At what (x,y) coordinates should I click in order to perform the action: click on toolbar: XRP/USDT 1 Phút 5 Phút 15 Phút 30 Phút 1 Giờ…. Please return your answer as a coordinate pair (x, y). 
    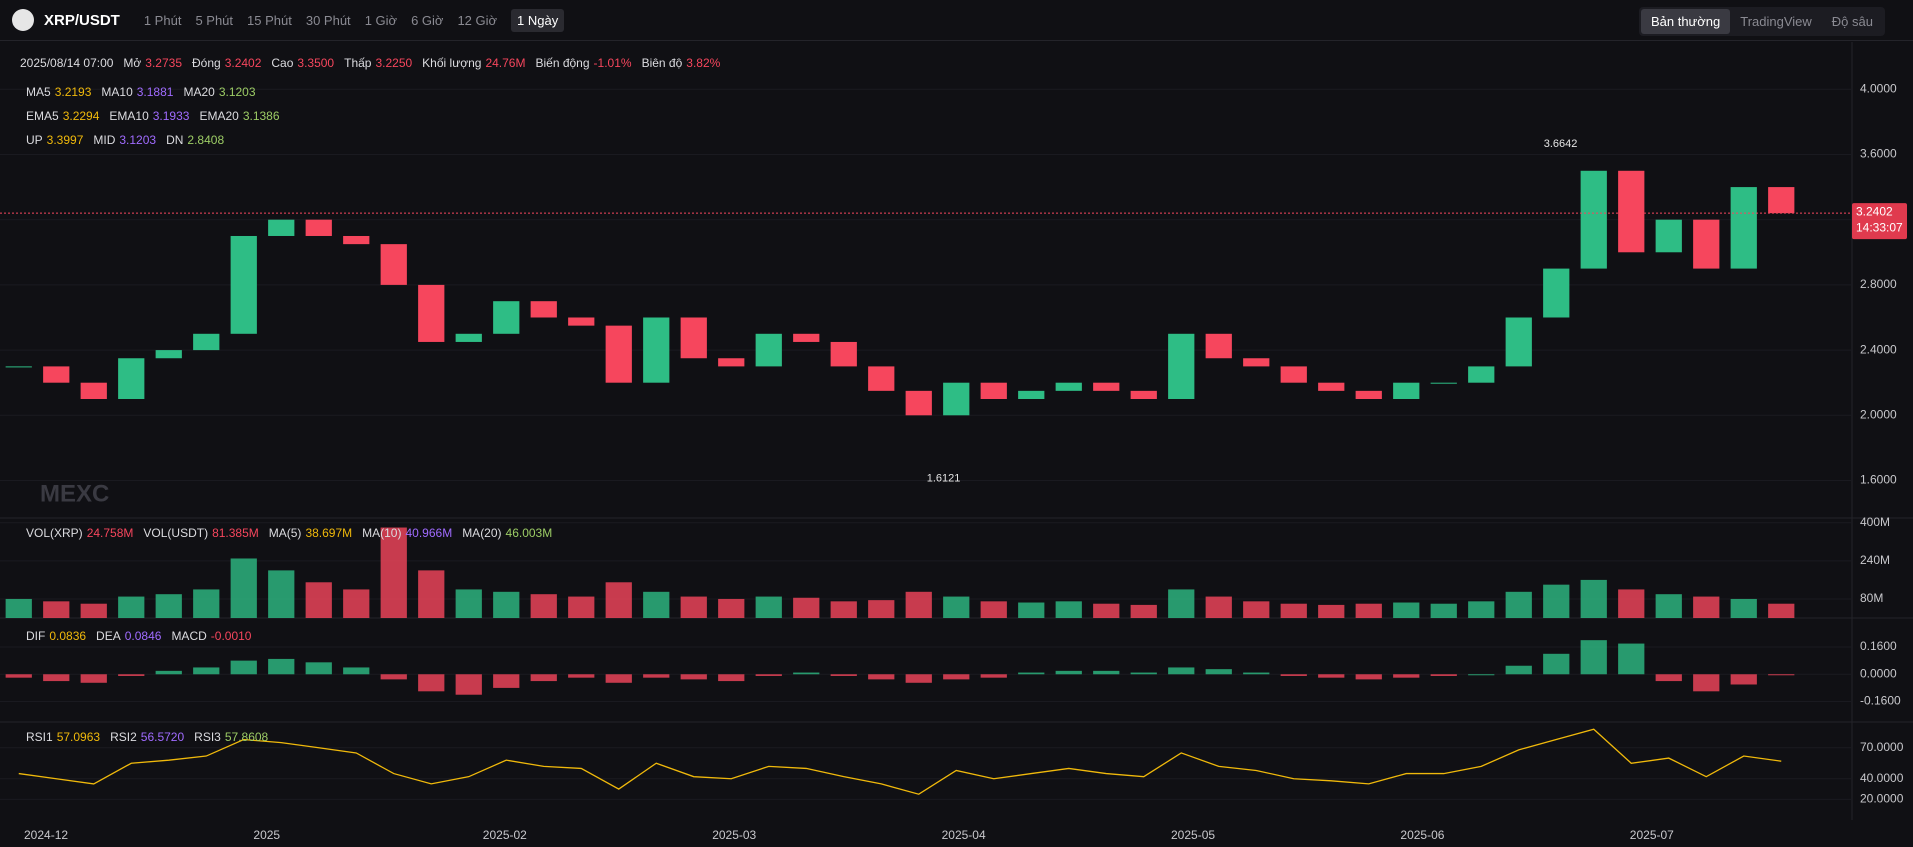
    Looking at the image, I should click on (956, 20).